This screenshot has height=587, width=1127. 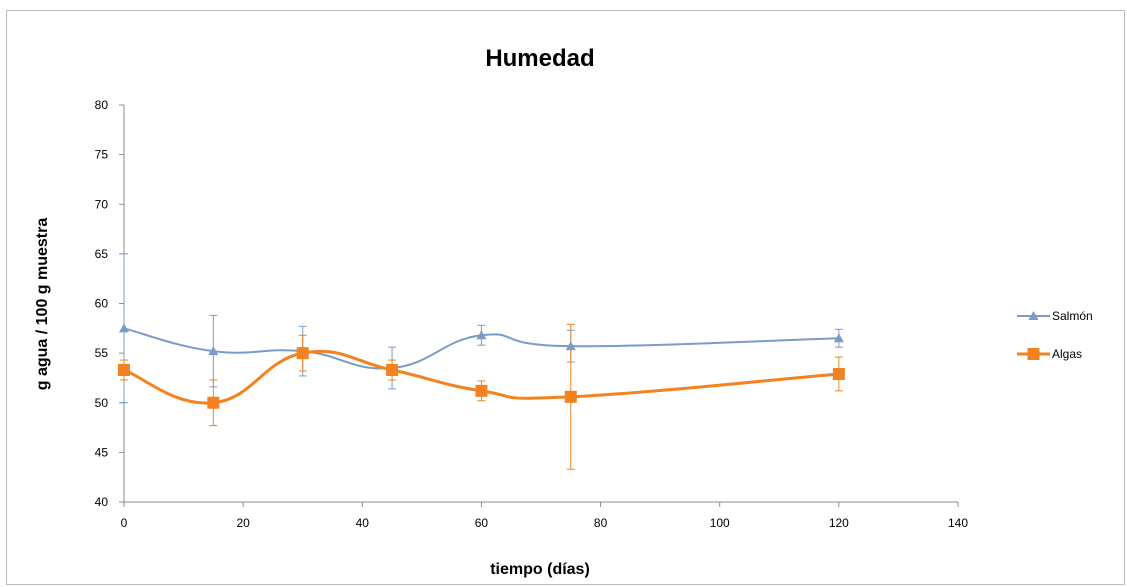 What do you see at coordinates (720, 523) in the screenshot?
I see `x-tick-label: 100` at bounding box center [720, 523].